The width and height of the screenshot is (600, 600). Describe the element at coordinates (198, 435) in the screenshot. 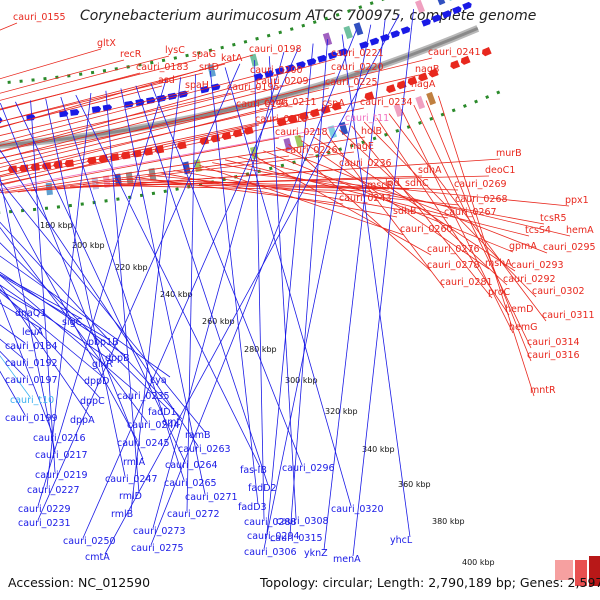

I see `reverse-gene-label: ramB` at that location.